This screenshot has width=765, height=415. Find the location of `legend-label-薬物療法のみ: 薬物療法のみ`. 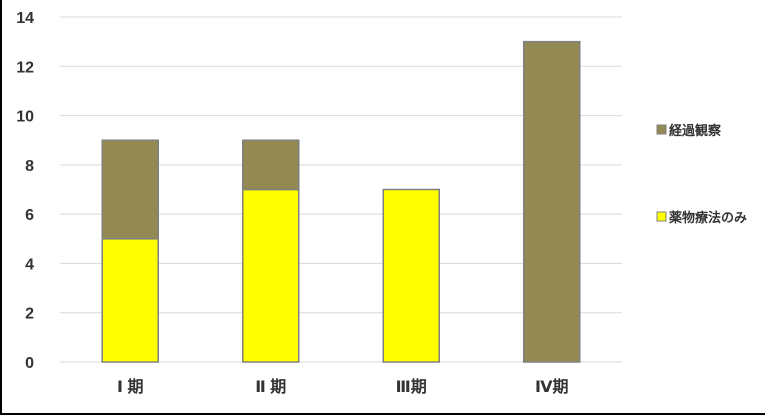

legend-label-薬物療法のみ: 薬物療法のみ is located at coordinates (707, 217).